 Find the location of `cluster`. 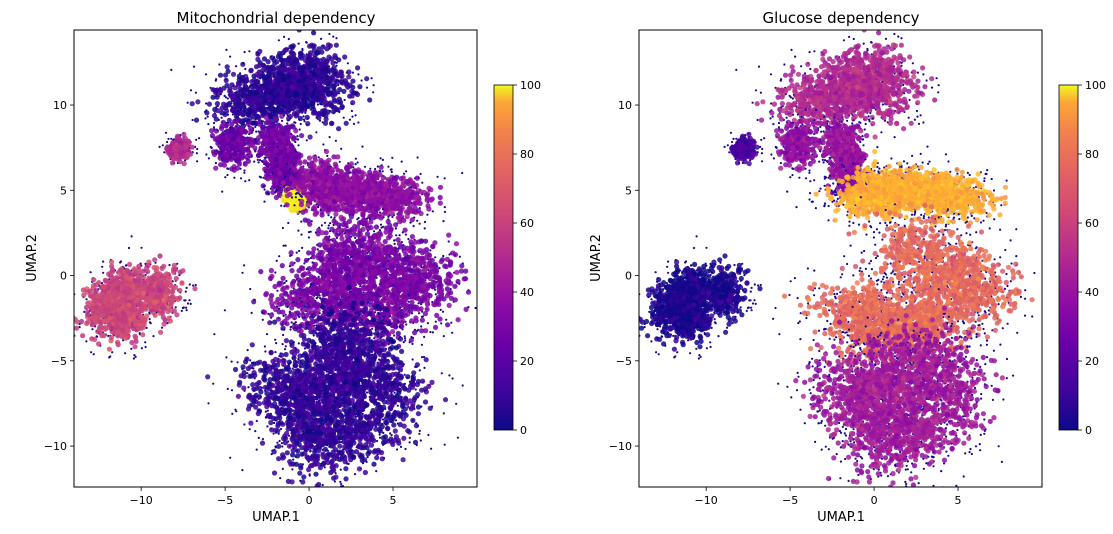

cluster is located at coordinates (272, 95).